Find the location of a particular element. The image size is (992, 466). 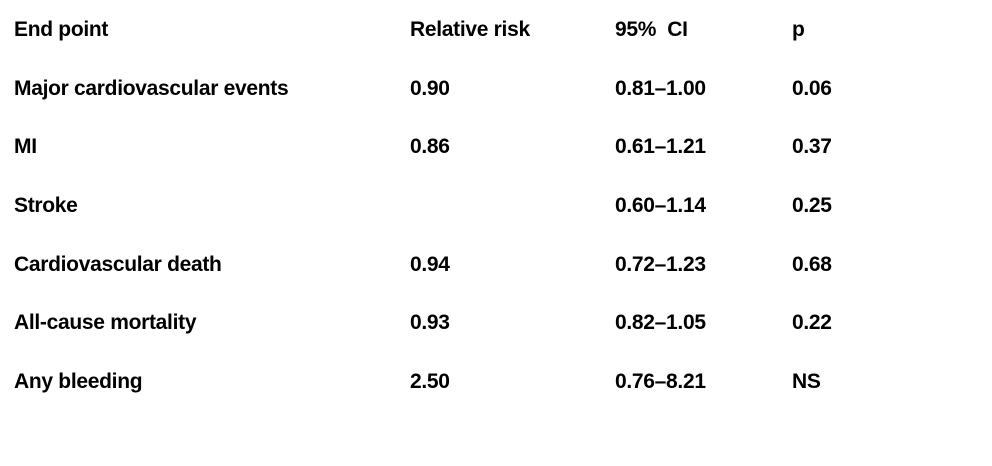

end-point-cell: Stroke is located at coordinates (46, 205).